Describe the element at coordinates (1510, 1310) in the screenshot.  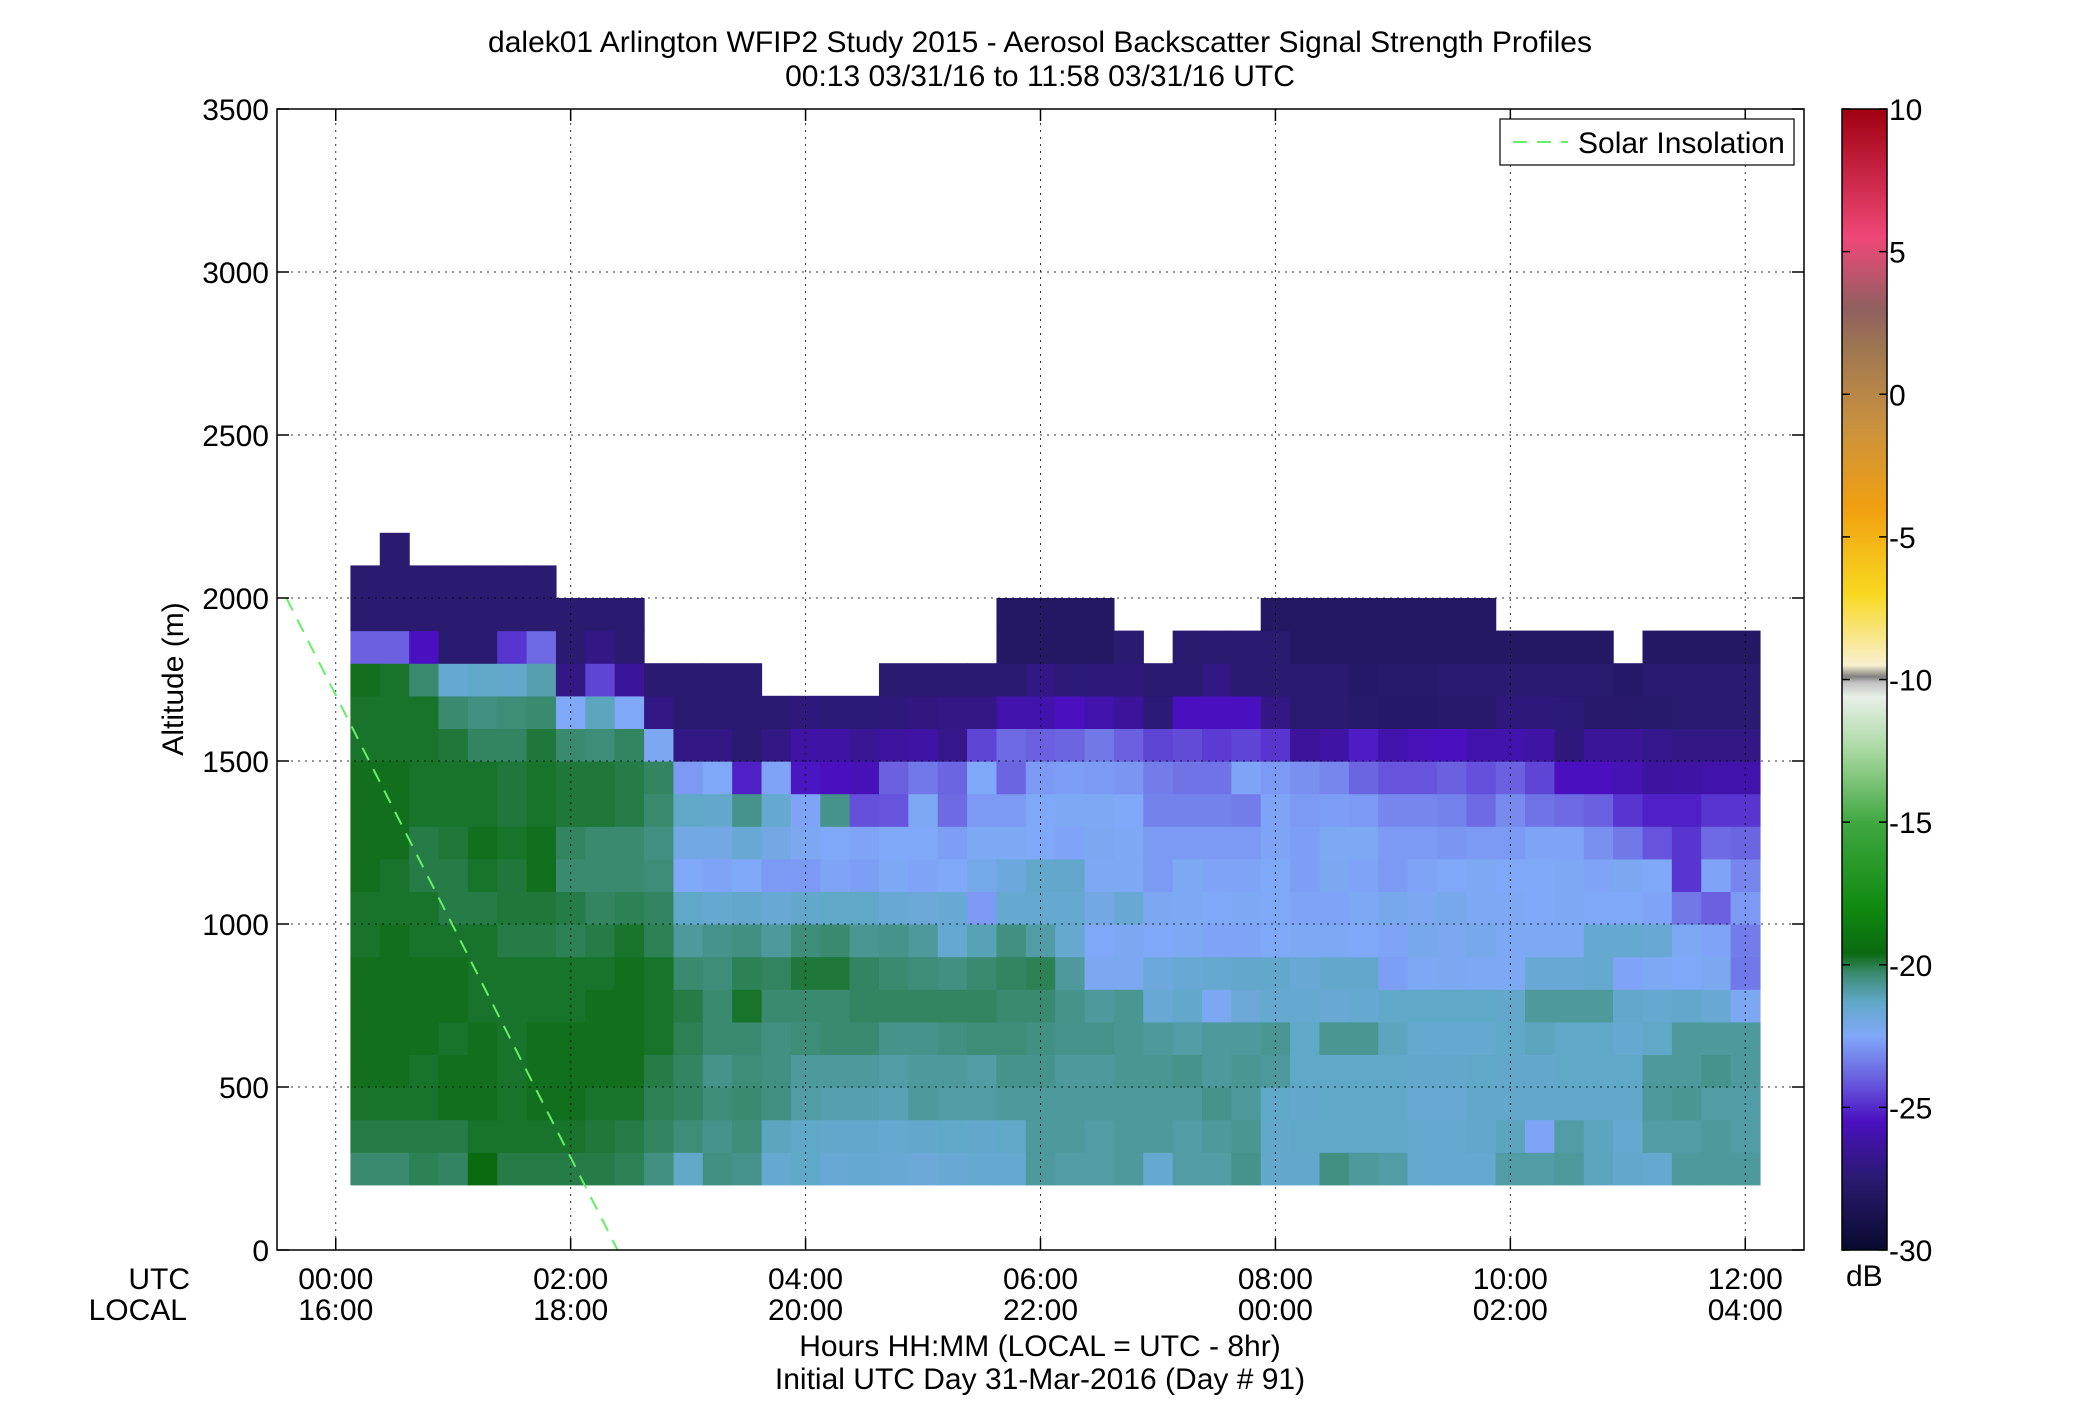
I see `x-tick-label-local: 02:00` at that location.